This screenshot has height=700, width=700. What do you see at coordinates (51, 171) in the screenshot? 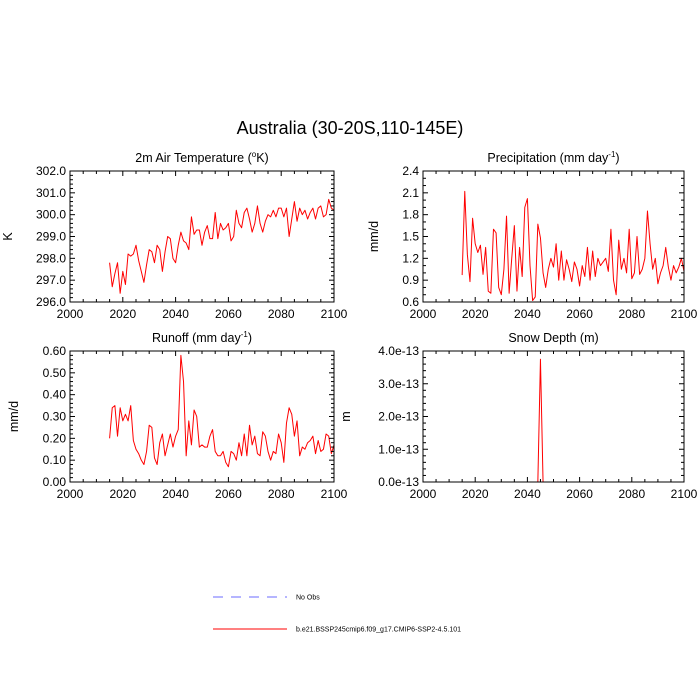
I see `y-tick-label: 302.0` at bounding box center [51, 171].